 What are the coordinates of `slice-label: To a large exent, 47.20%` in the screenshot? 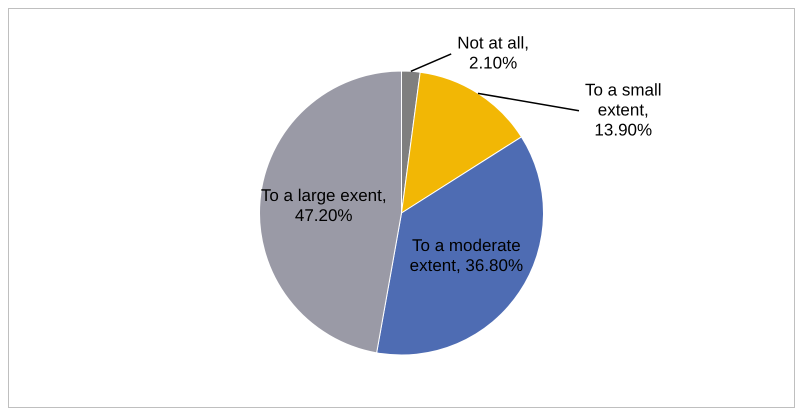 It's located at (323, 205).